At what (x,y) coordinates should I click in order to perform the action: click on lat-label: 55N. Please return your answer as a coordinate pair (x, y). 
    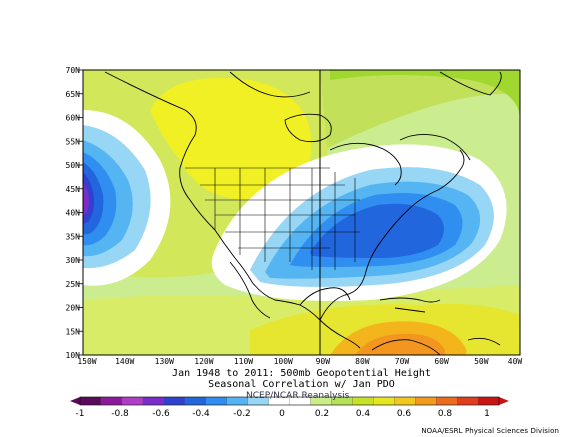
    Looking at the image, I should click on (73, 141).